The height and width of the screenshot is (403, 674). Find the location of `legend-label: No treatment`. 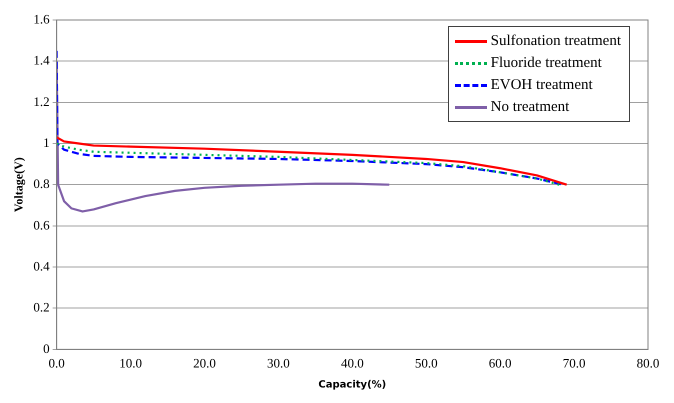

legend-label: No treatment is located at coordinates (530, 107).